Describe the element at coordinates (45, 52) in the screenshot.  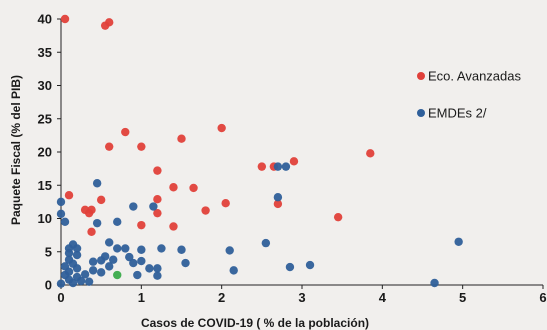
I see `y-tick-label: 35` at that location.